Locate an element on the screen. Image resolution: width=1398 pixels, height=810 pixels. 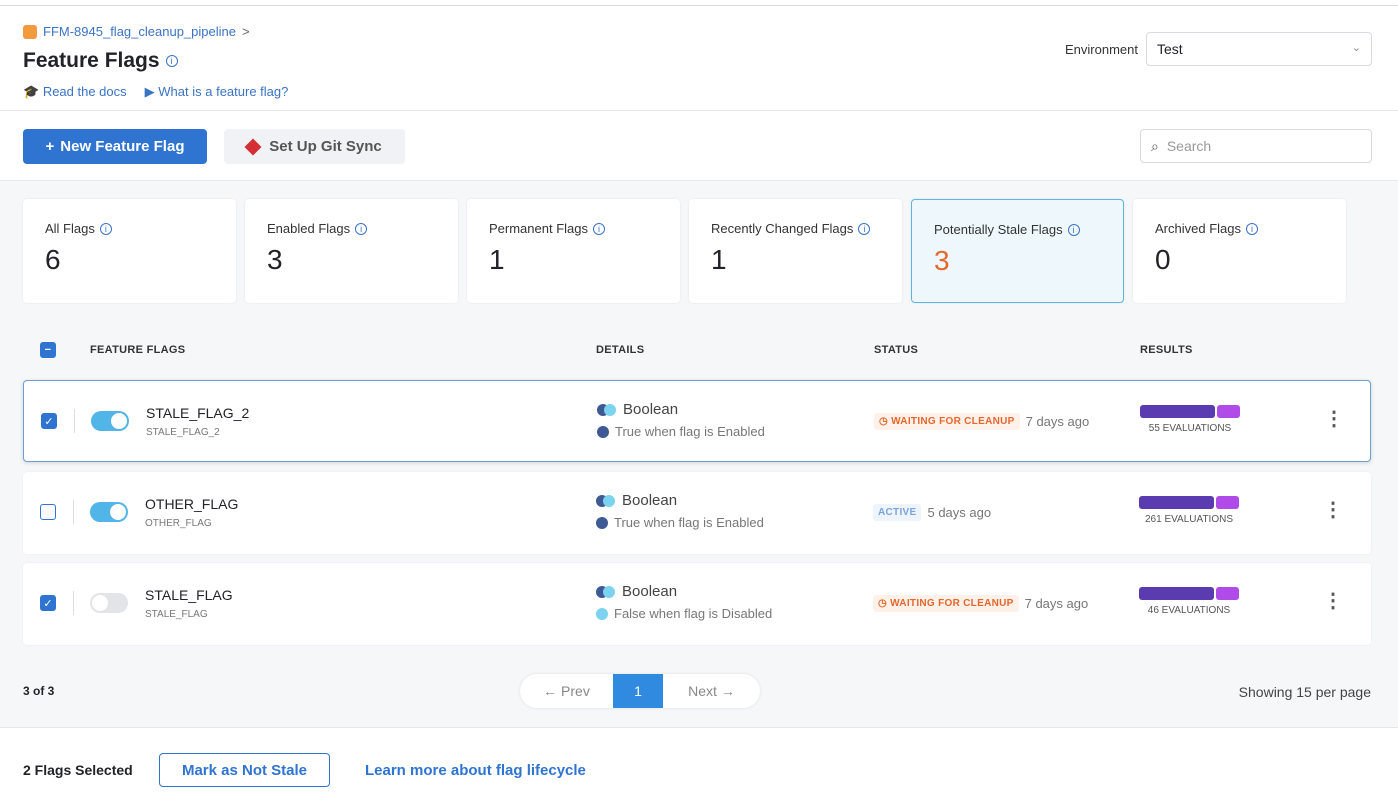
page-1-button: 1 is located at coordinates (638, 691).